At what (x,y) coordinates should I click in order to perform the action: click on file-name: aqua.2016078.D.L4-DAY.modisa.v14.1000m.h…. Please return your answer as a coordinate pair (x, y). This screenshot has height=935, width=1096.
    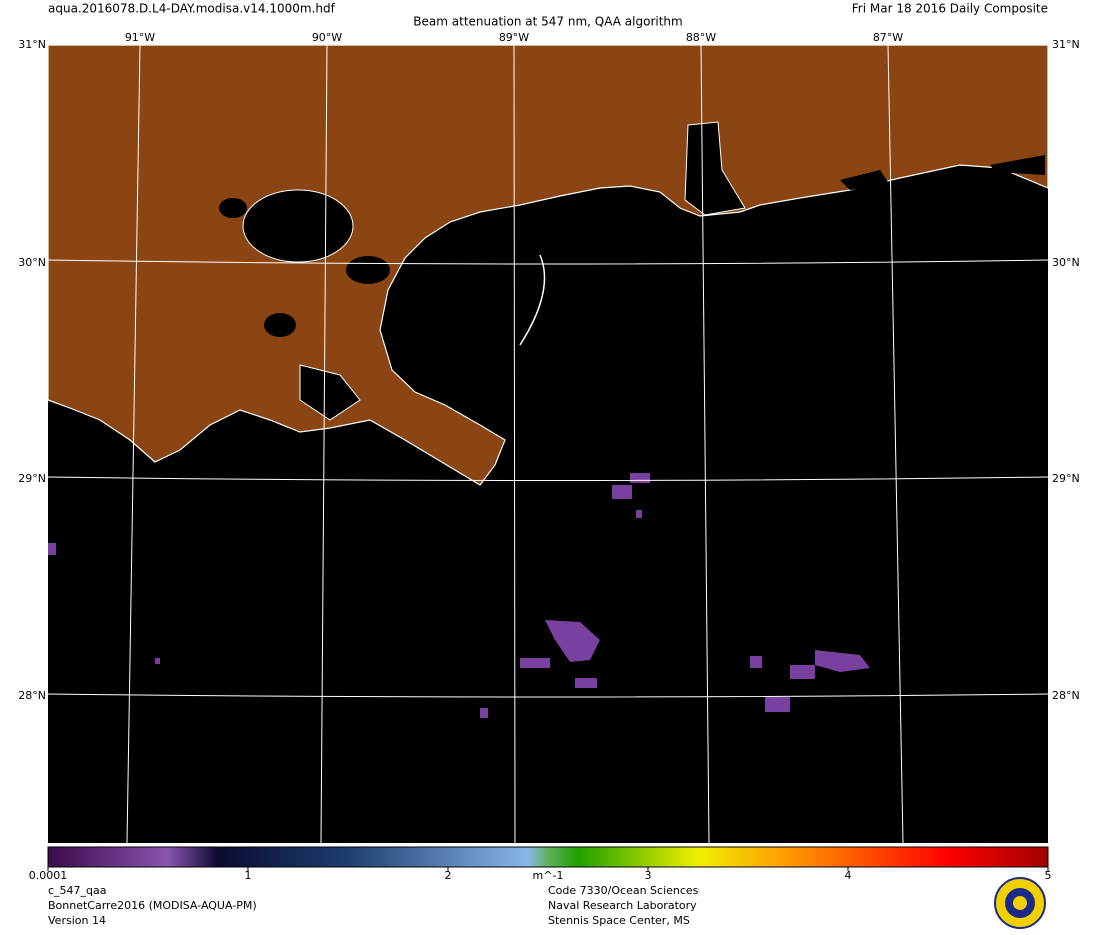
    Looking at the image, I should click on (192, 9).